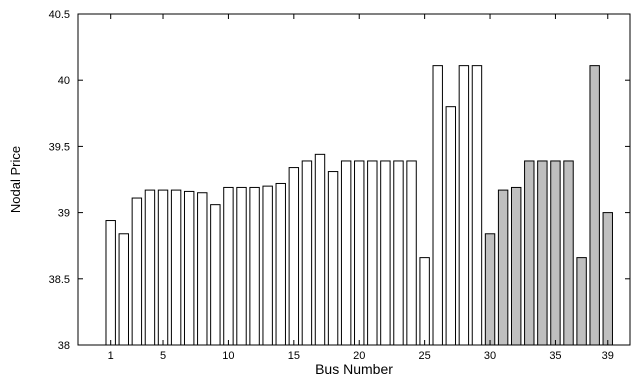  Describe the element at coordinates (425, 356) in the screenshot. I see `x-tick-label: 25` at that location.